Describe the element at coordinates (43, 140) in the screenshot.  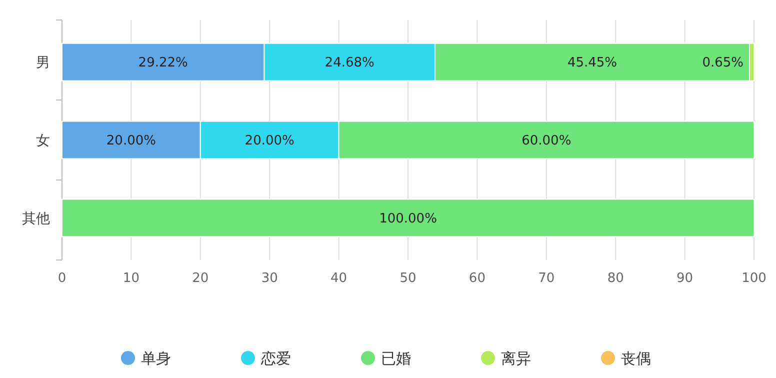
I see `y-tick-label: 女` at that location.